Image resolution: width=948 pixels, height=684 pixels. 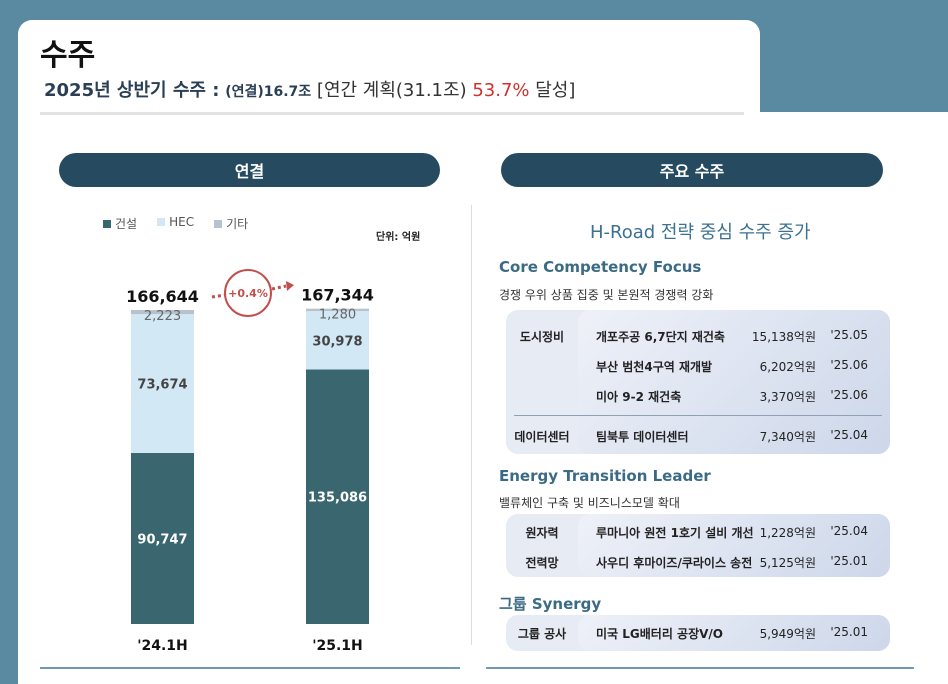 What do you see at coordinates (642, 437) in the screenshot?
I see `order-name: 팀북투 데이터센터` at bounding box center [642, 437].